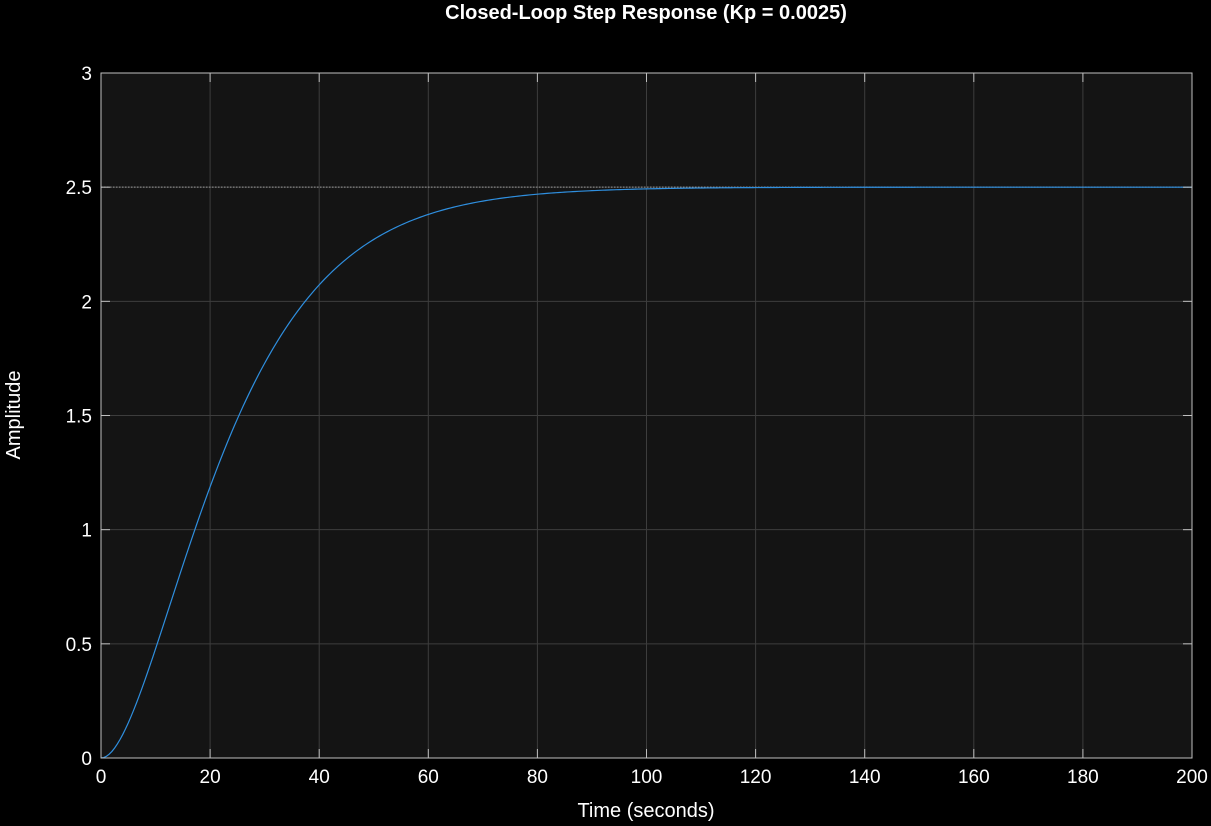  Describe the element at coordinates (79, 188) in the screenshot. I see `y-tick-label: 2.5` at that location.